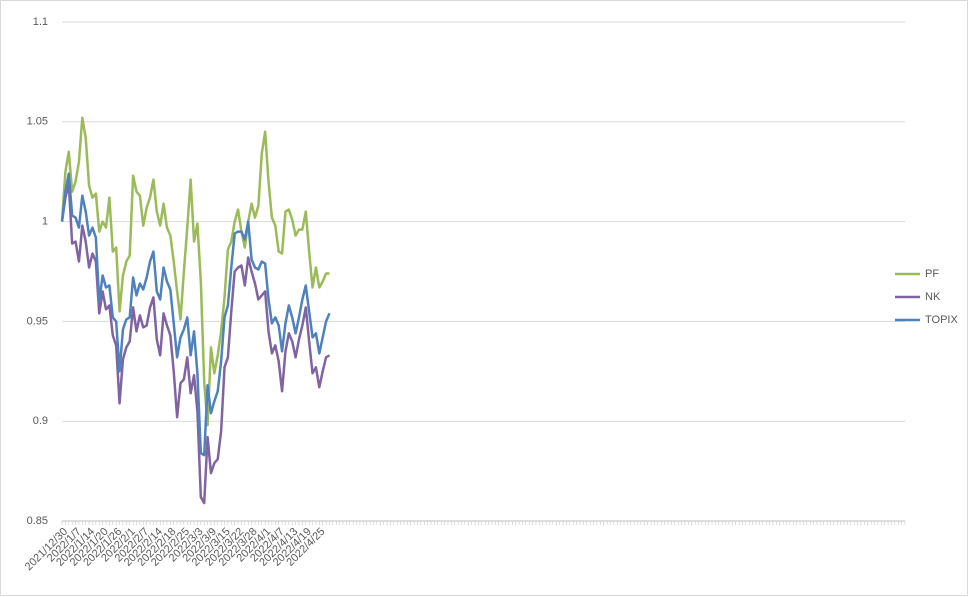 This screenshot has height=597, width=969. What do you see at coordinates (932, 274) in the screenshot?
I see `legend-label: PF` at bounding box center [932, 274].